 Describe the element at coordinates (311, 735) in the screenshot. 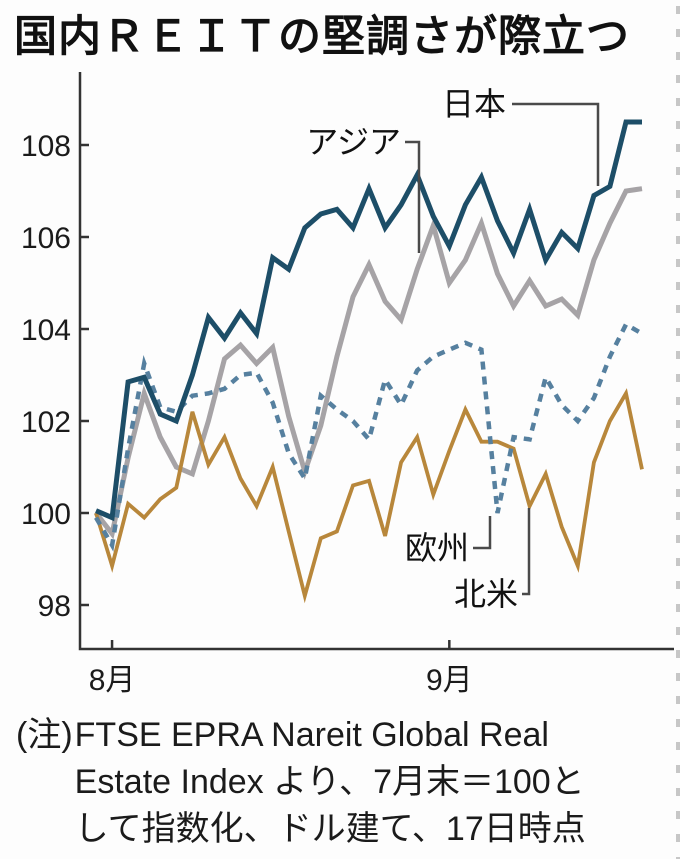

I see `note-line: FTSE EPRA Nareit Global Real` at that location.